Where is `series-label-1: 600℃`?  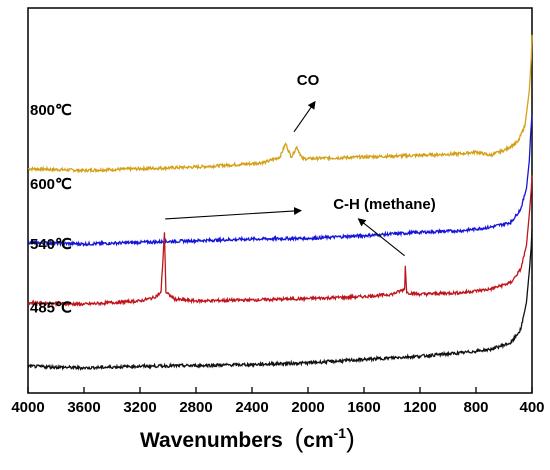 series-label-1: 600℃ is located at coordinates (51, 184).